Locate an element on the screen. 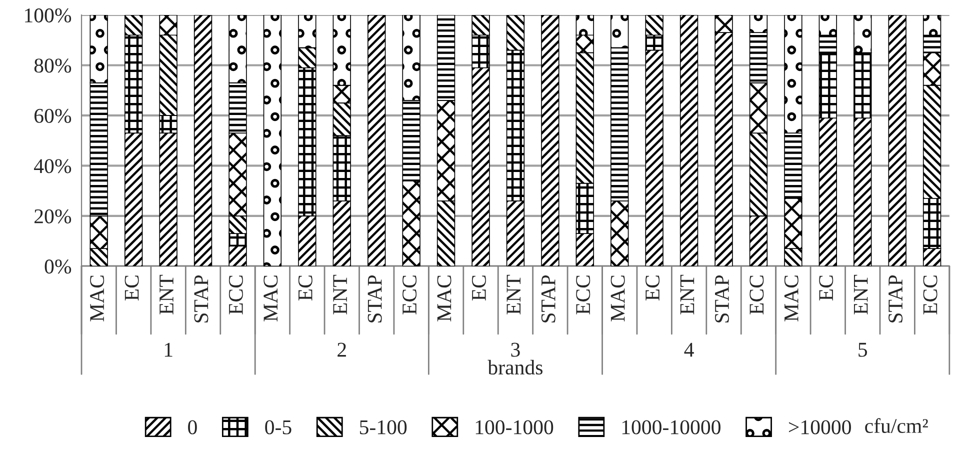 The image size is (959, 455). legend-label: 100-1000 is located at coordinates (515, 427).